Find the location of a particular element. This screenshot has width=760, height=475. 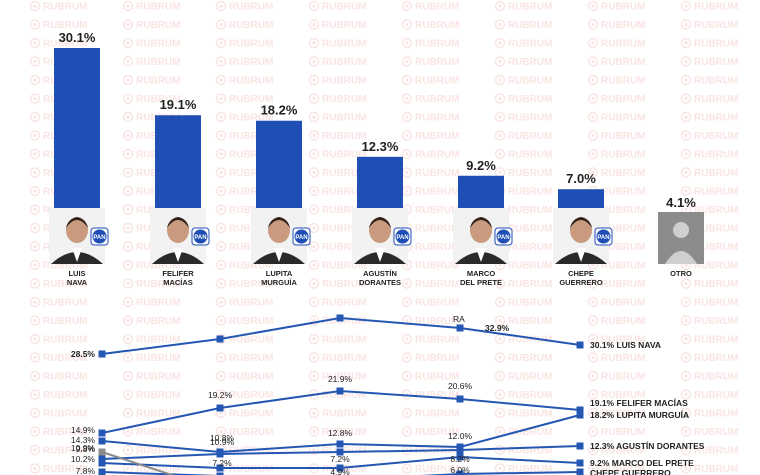

candidate-name: MARCO is located at coordinates (481, 273).